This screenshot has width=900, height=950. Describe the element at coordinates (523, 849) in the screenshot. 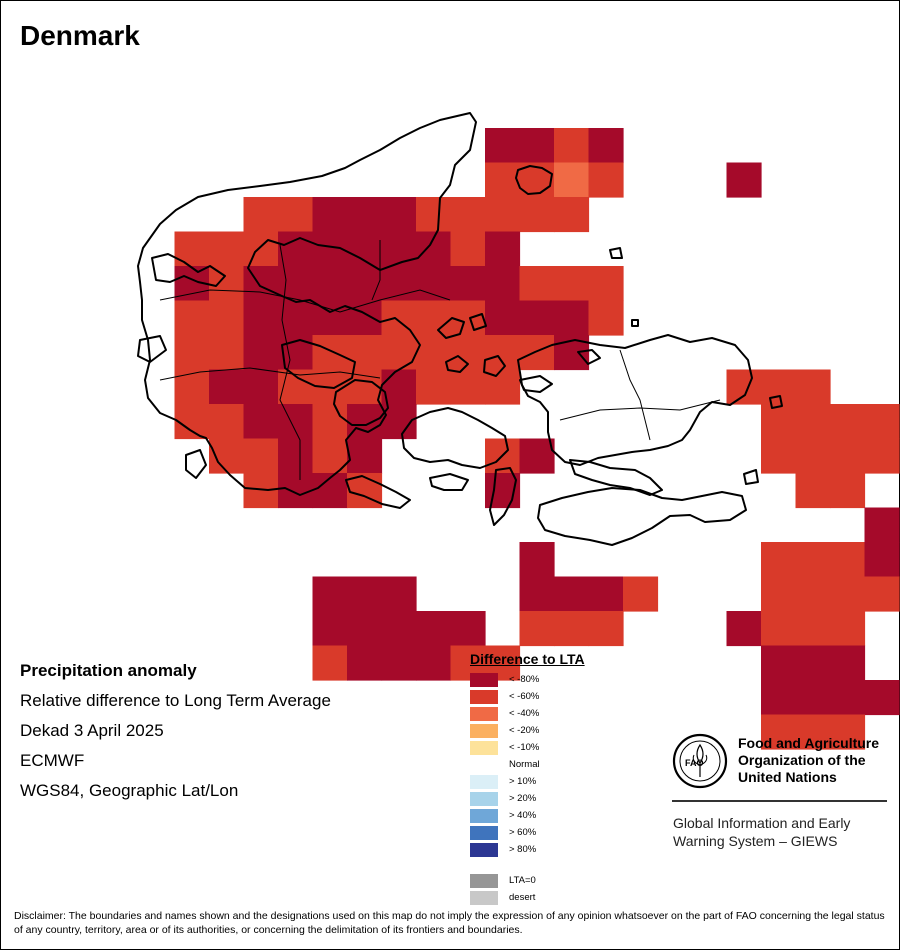

I see `legend-label: > 80%` at that location.